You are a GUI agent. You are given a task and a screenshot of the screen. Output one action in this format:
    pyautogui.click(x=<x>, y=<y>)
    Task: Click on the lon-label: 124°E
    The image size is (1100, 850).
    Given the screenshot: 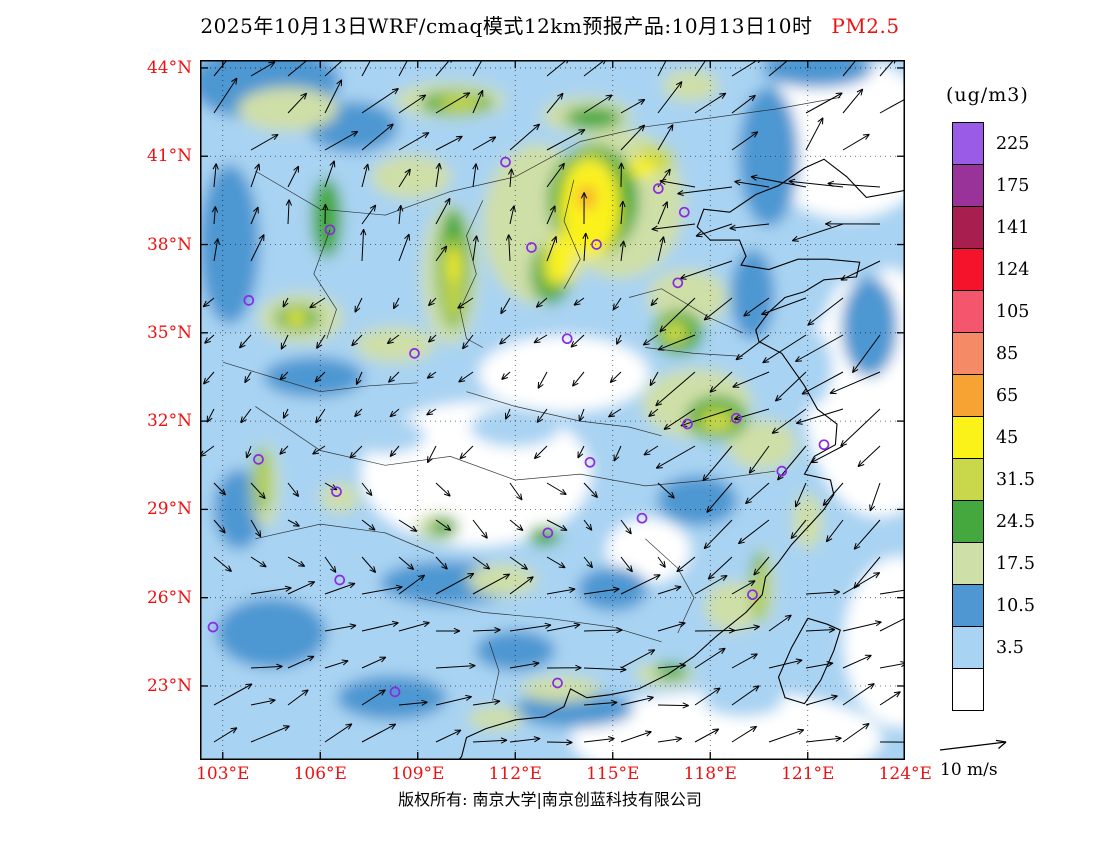 What is the action you would take?
    pyautogui.click(x=905, y=774)
    